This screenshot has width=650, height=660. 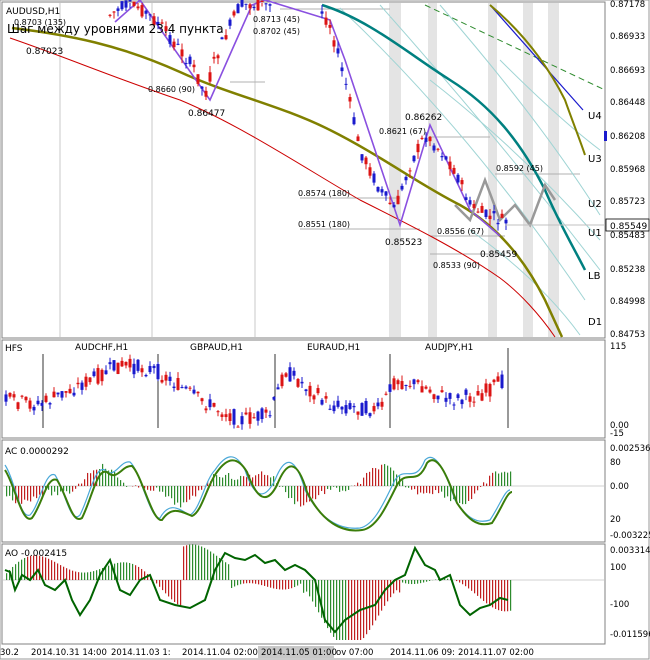 I want to click on annotation-label: 0.8702 (45), so click(x=276, y=31).